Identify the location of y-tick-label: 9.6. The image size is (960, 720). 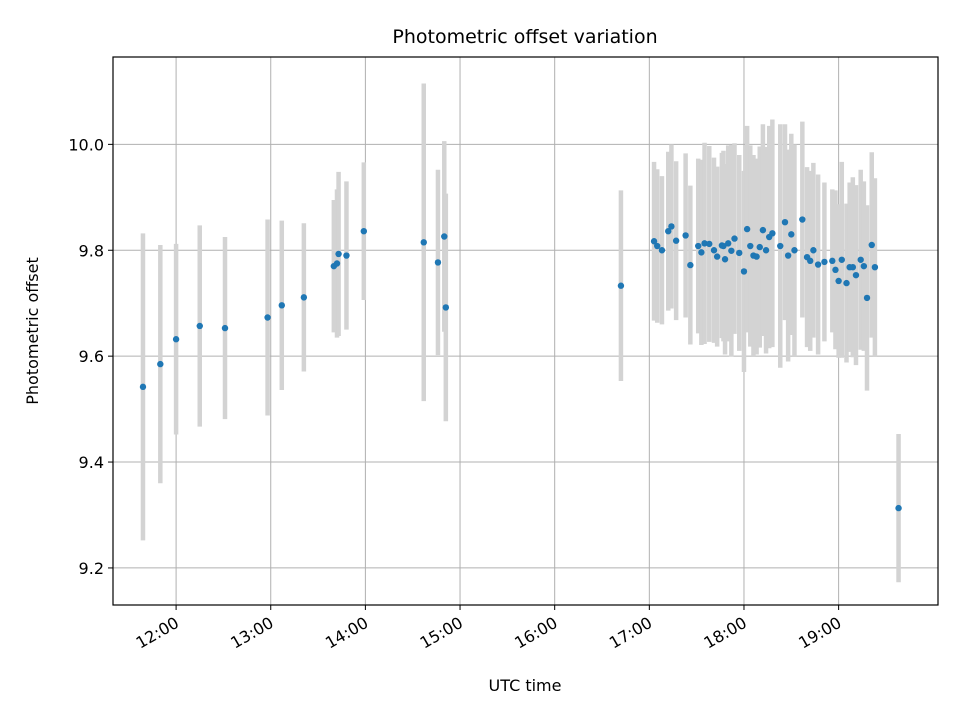
(91, 356).